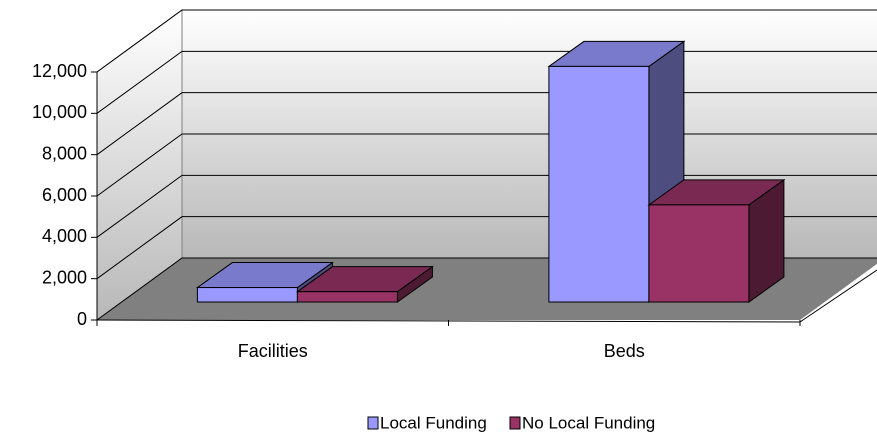 Image resolution: width=877 pixels, height=436 pixels. Describe the element at coordinates (64, 236) in the screenshot. I see `y-tick-label: 4,000` at that location.